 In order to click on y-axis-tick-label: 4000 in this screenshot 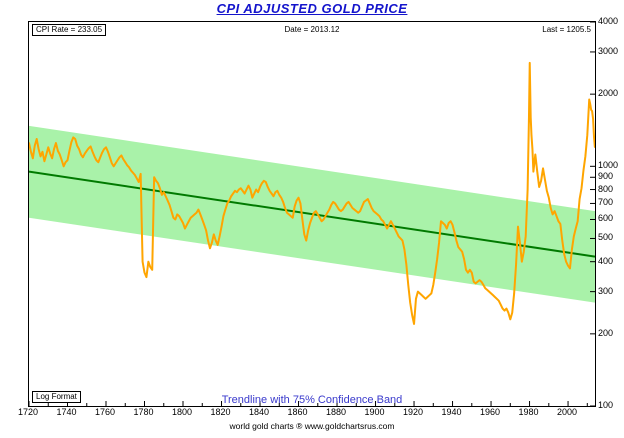, I will do `click(608, 21)`.